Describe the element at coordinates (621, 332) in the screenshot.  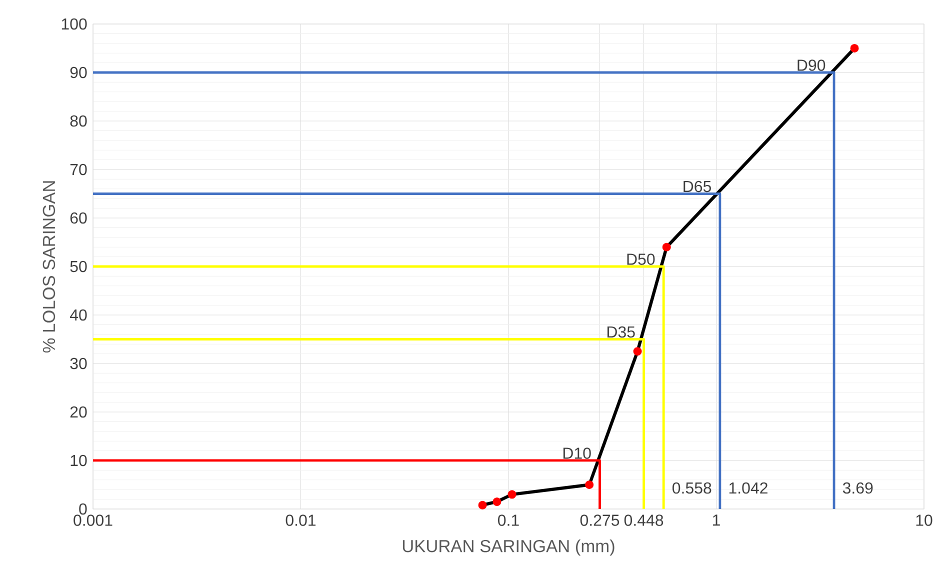
I see `series-label: D35` at that location.